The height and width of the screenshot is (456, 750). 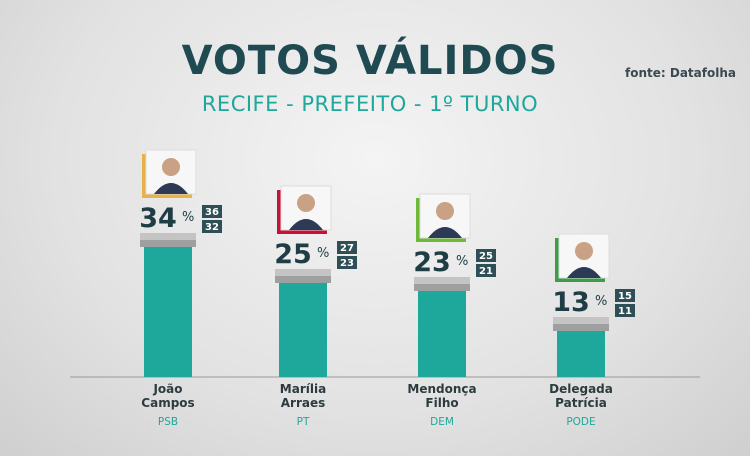 What do you see at coordinates (432, 262) in the screenshot?
I see `bar-value-label: 23` at bounding box center [432, 262].